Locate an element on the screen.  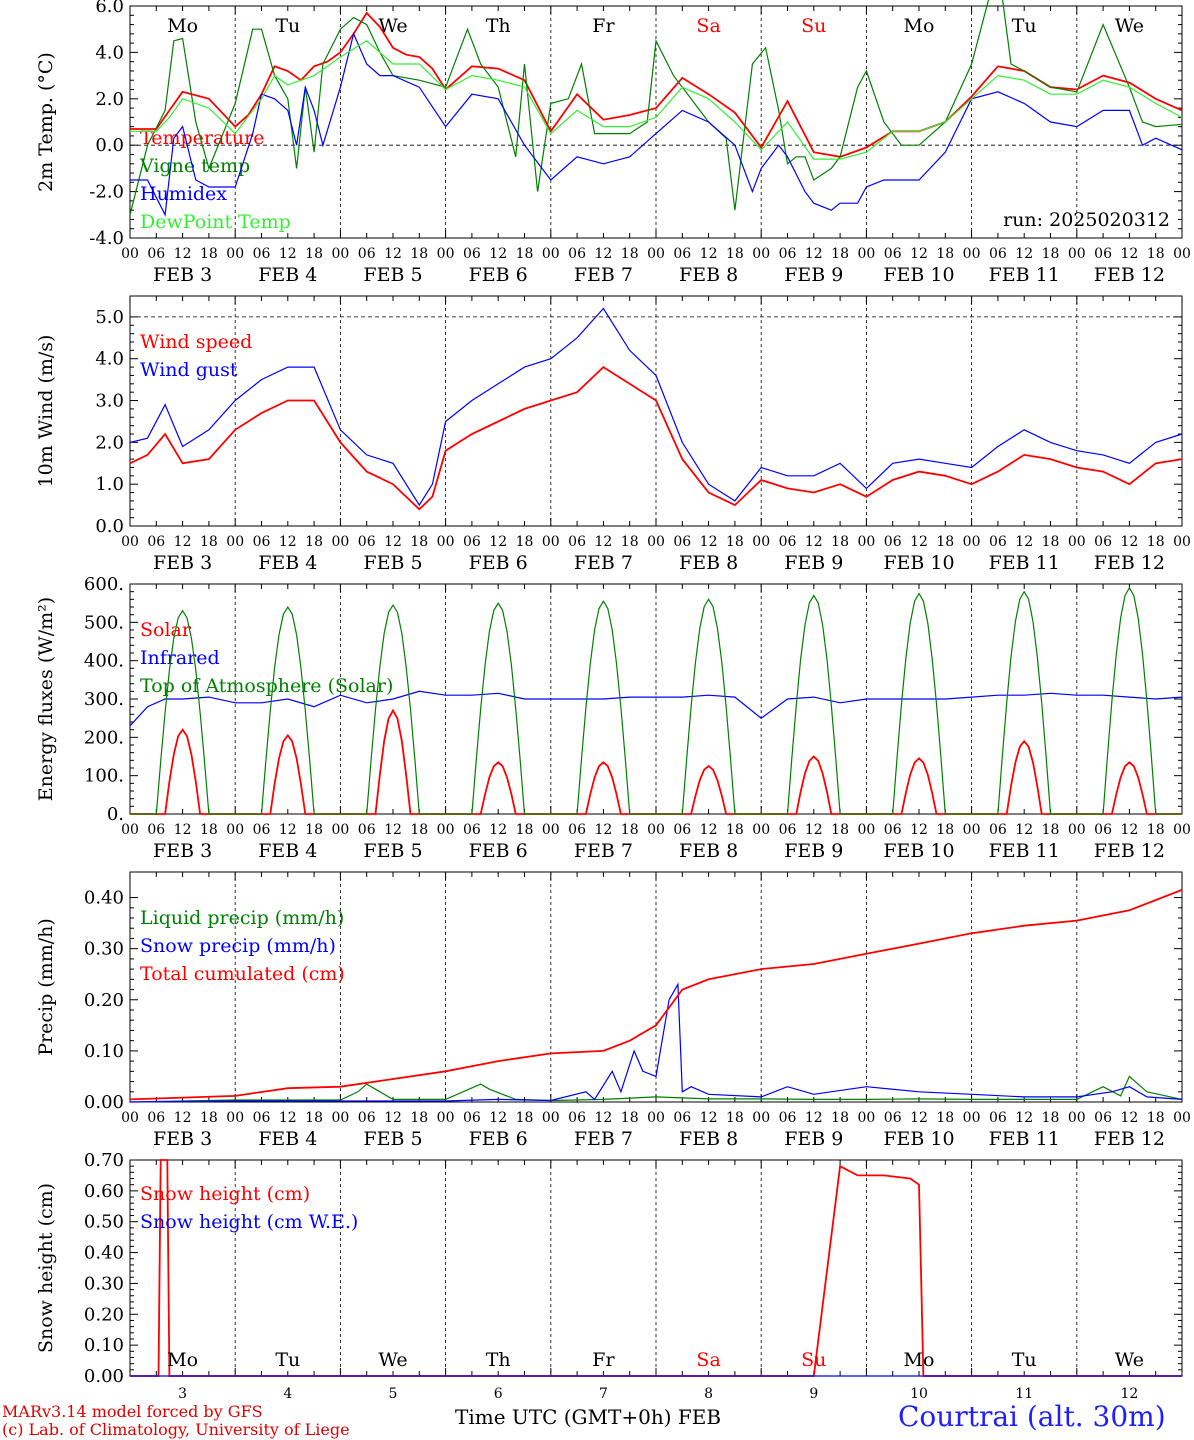
y-tick-label: 300. is located at coordinates (104, 699).